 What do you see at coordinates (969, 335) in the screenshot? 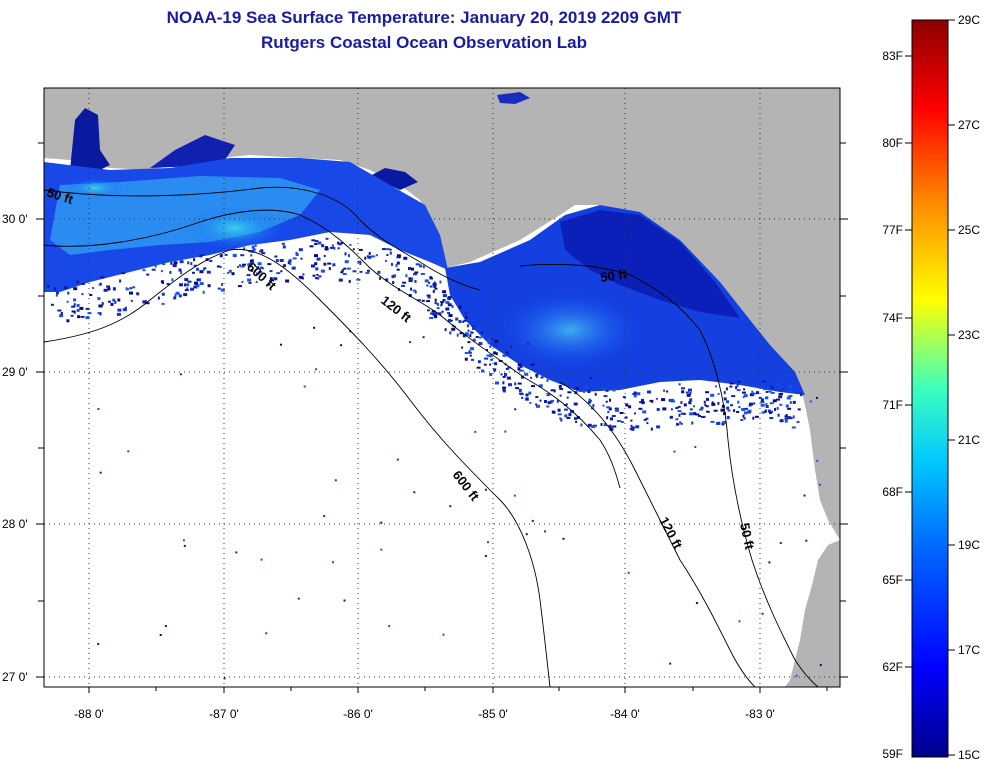
I see `colorbar-label-c: 23C` at bounding box center [969, 335].